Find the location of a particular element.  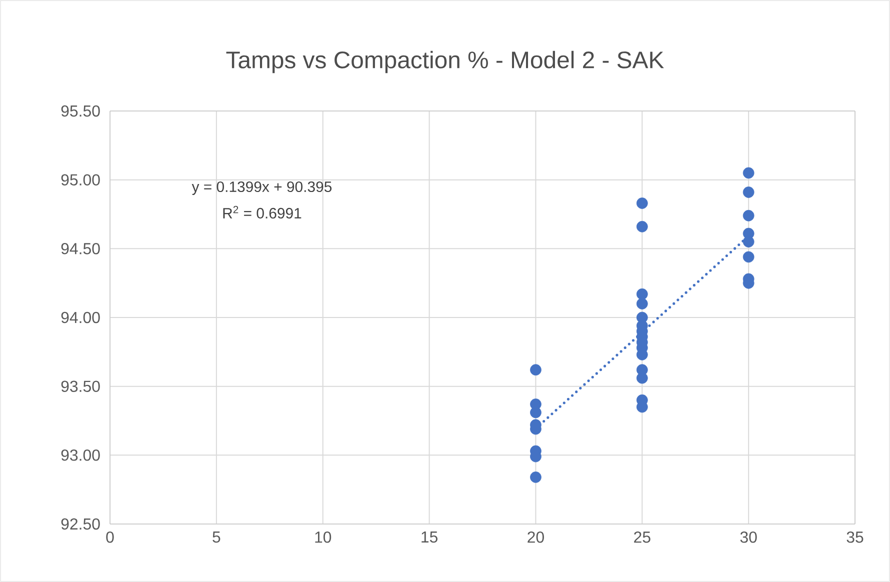

x-tick-label: 30 is located at coordinates (748, 537).